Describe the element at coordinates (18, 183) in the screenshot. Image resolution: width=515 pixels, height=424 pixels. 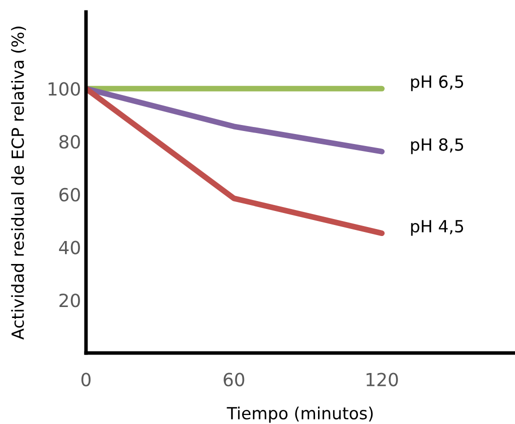
I see `y-axis-title: Actividad residual de ECP relativa (%)` at that location.